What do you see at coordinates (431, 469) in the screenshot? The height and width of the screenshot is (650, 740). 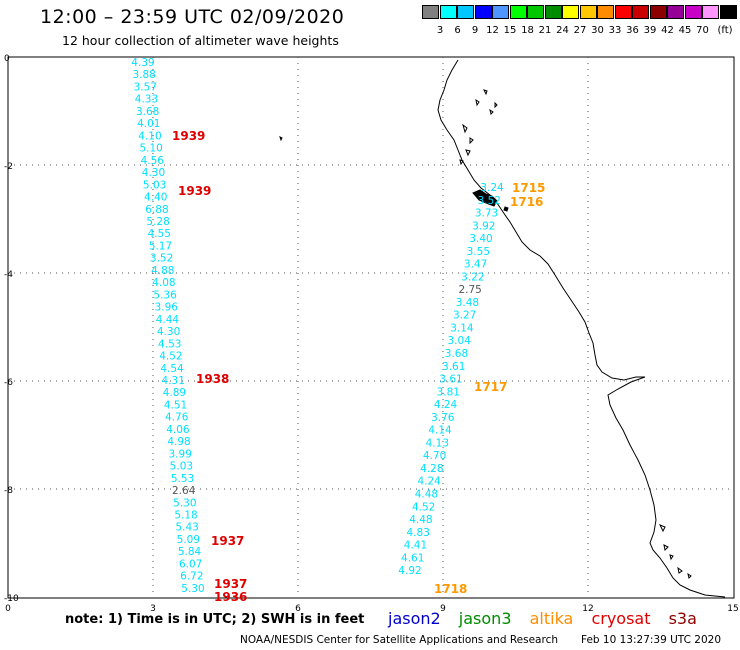 I see `swh-value: 4.28` at bounding box center [431, 469].